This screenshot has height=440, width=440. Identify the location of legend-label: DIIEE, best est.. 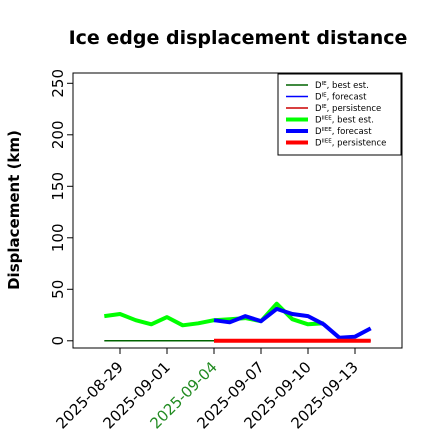
(344, 121).